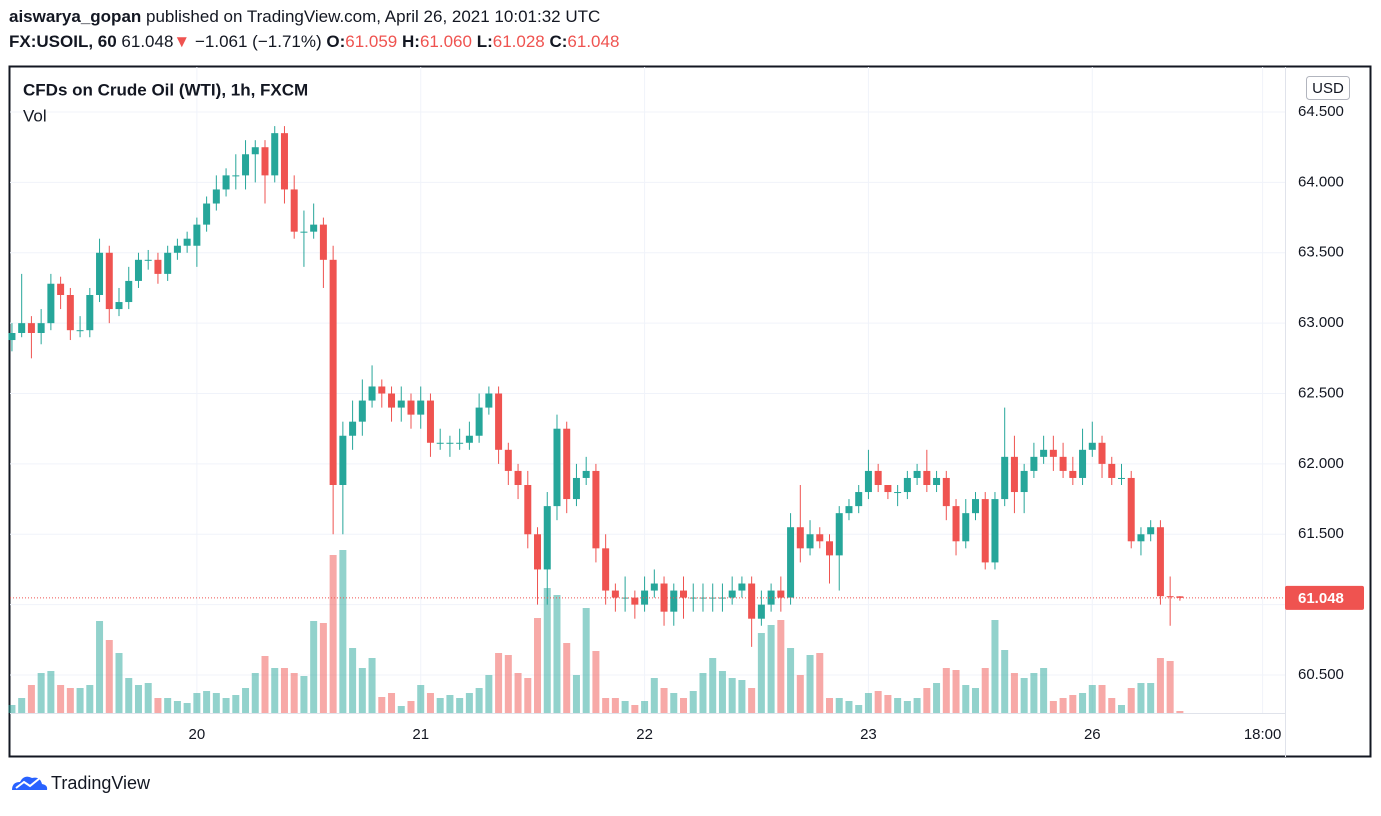 The image size is (1381, 816). What do you see at coordinates (197, 734) in the screenshot?
I see `x-tick-label: 20` at bounding box center [197, 734].